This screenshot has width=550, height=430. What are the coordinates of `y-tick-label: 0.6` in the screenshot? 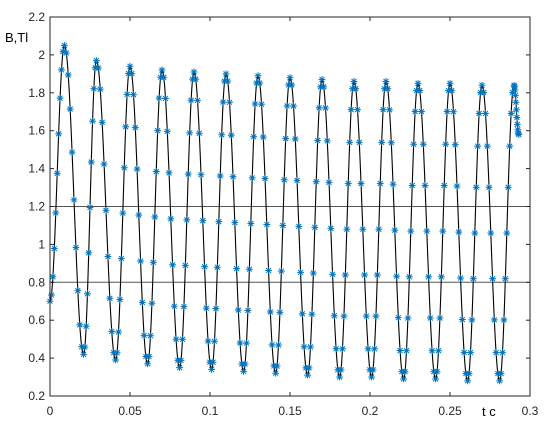 It's located at (36, 320).